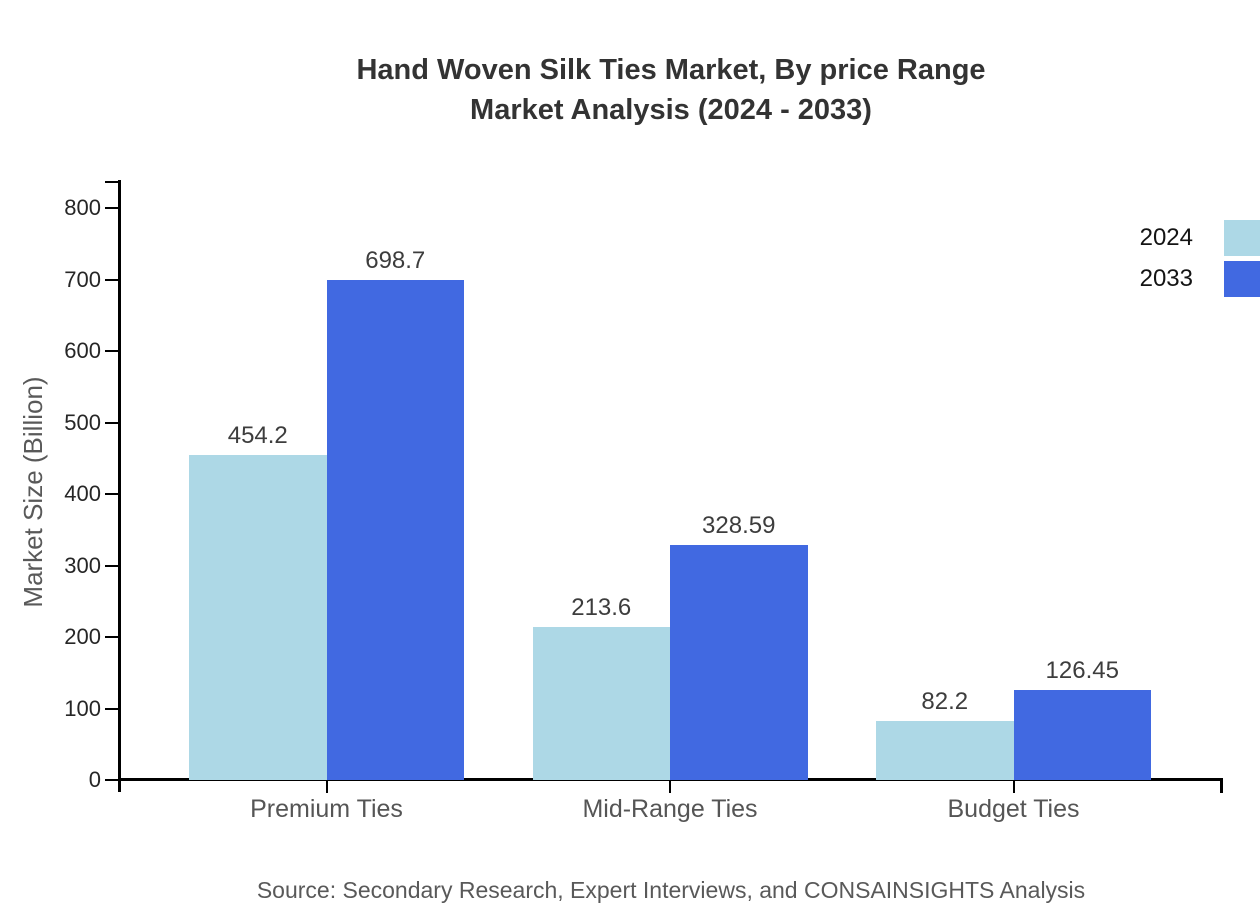 The image size is (1260, 920). Describe the element at coordinates (82, 350) in the screenshot. I see `y-tick-label: 600` at that location.